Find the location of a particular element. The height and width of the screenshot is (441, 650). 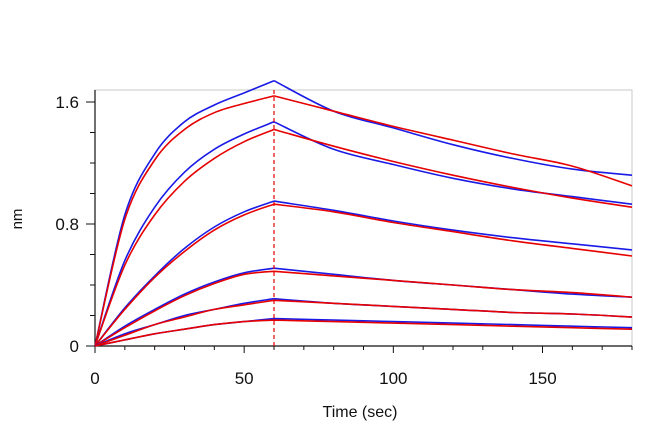

y-tick-label: 0 is located at coordinates (74, 346).